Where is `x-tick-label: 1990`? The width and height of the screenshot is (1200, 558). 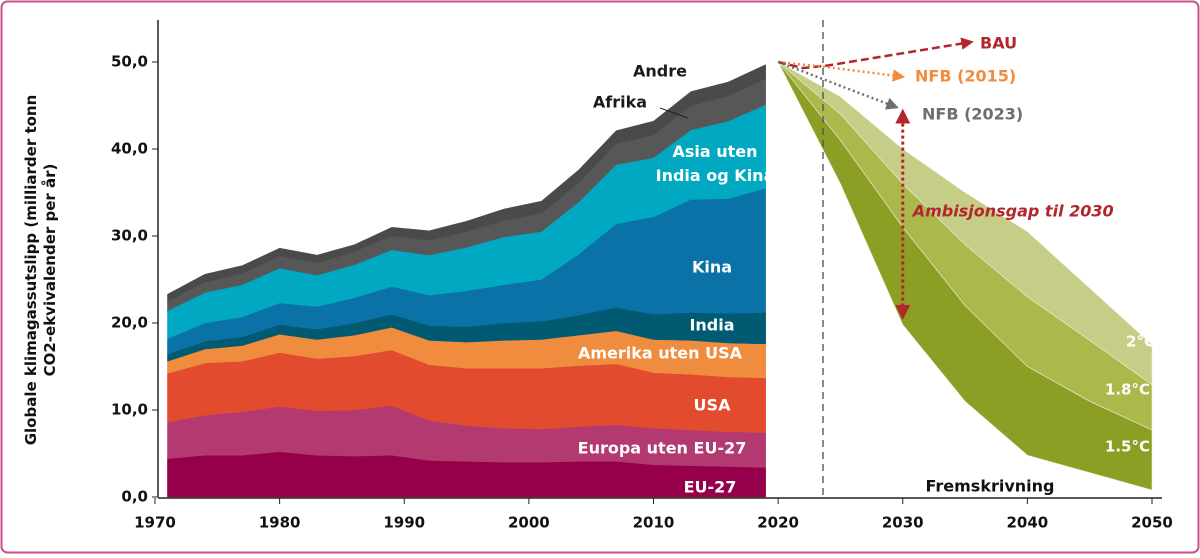 x-tick-label: 1990 is located at coordinates (404, 523).